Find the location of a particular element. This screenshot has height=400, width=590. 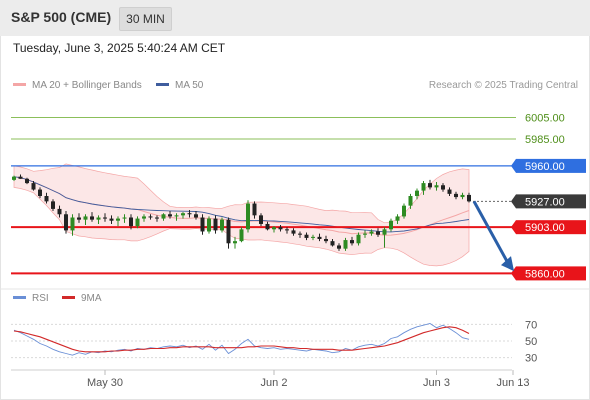

level-label: 6005.00 is located at coordinates (545, 119).